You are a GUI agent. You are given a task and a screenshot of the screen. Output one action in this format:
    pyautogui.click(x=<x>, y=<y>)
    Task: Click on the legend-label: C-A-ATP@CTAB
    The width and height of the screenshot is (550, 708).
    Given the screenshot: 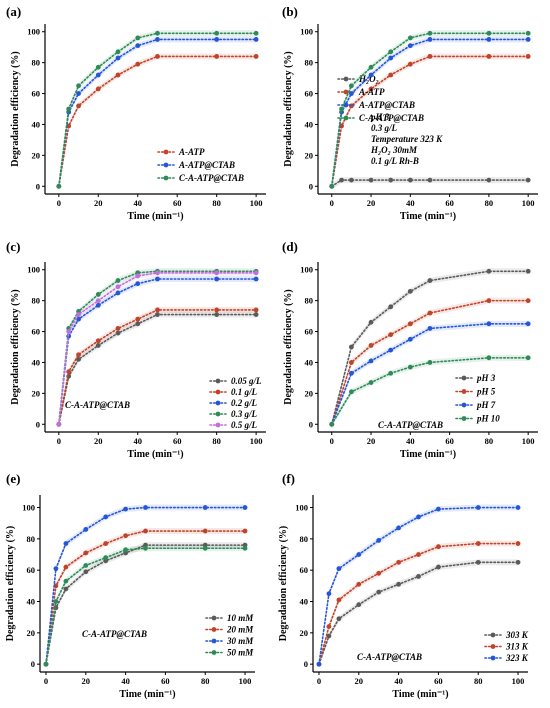 What is the action you would take?
    pyautogui.click(x=211, y=178)
    